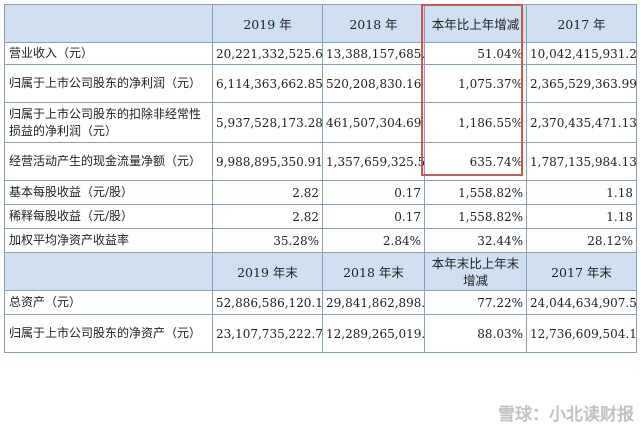  Describe the element at coordinates (108, 192) in the screenshot. I see `row-label: 基本每股收益（元/股）` at that location.